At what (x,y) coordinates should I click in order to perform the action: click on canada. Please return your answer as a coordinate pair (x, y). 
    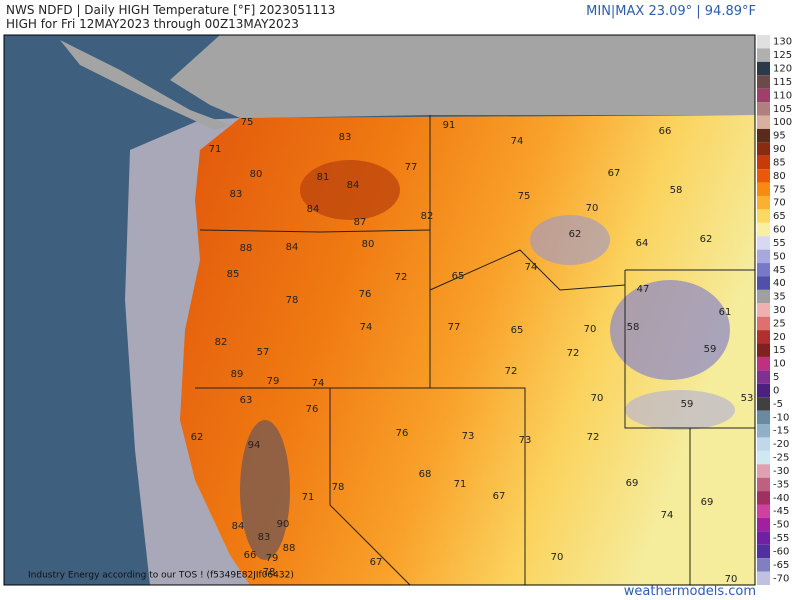
    Looking at the image, I should click on (462, 76).